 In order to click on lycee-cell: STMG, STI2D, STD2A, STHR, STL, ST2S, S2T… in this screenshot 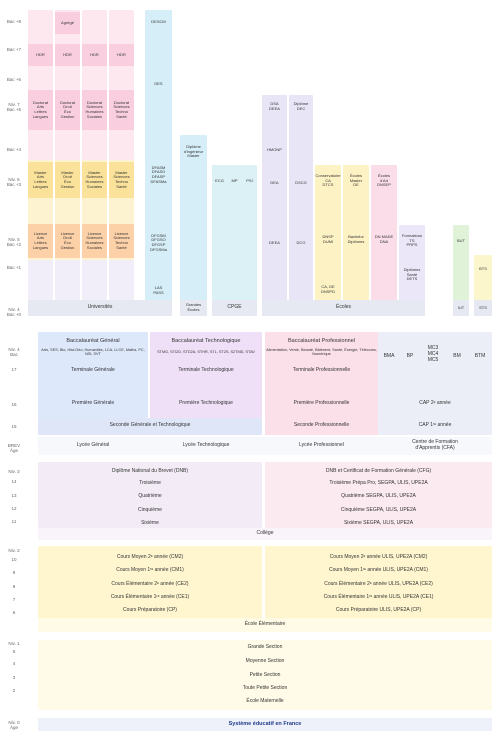, I will do `click(206, 351)`.